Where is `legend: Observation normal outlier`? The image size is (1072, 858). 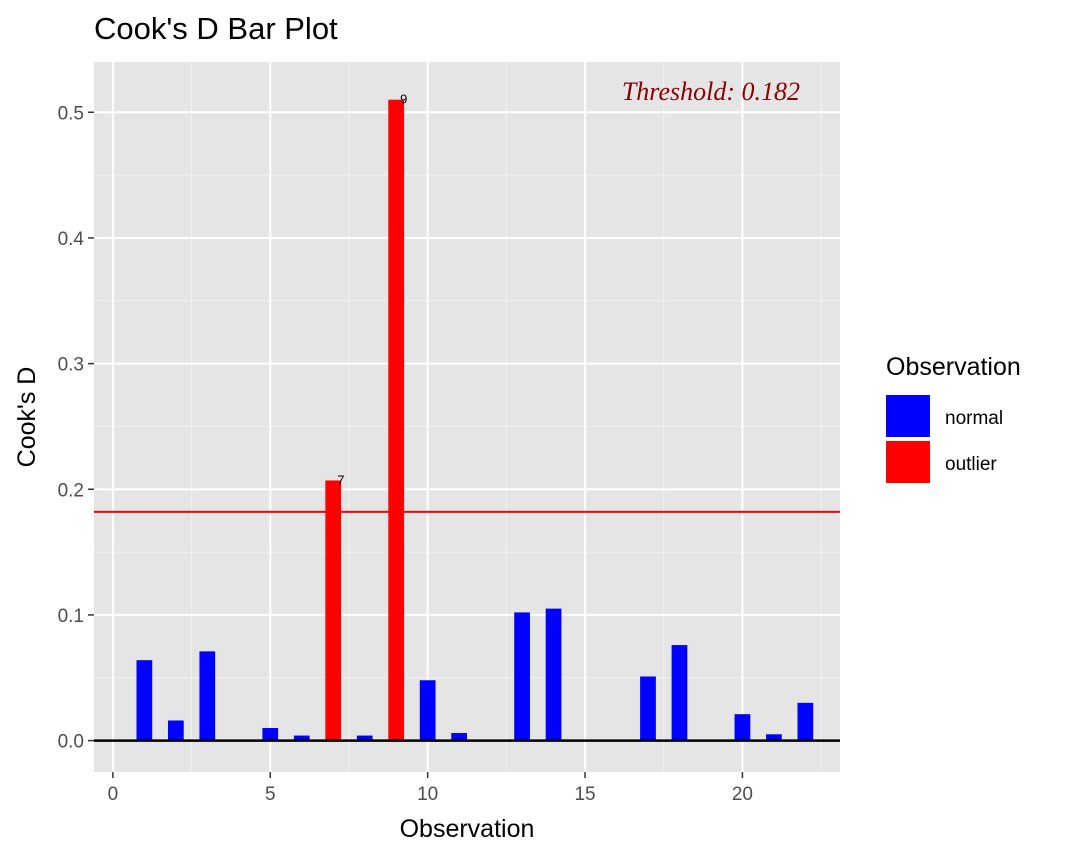 legend: Observation normal outlier is located at coordinates (953, 418).